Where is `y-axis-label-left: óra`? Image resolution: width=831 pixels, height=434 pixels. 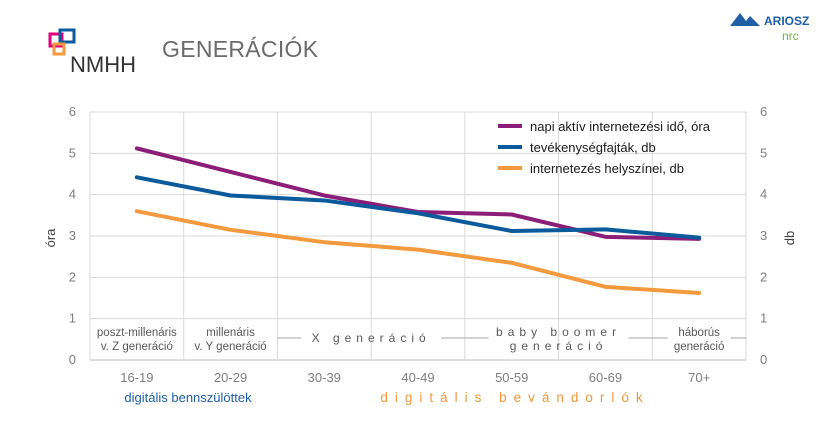 y-axis-label-left: óra is located at coordinates (50, 238).